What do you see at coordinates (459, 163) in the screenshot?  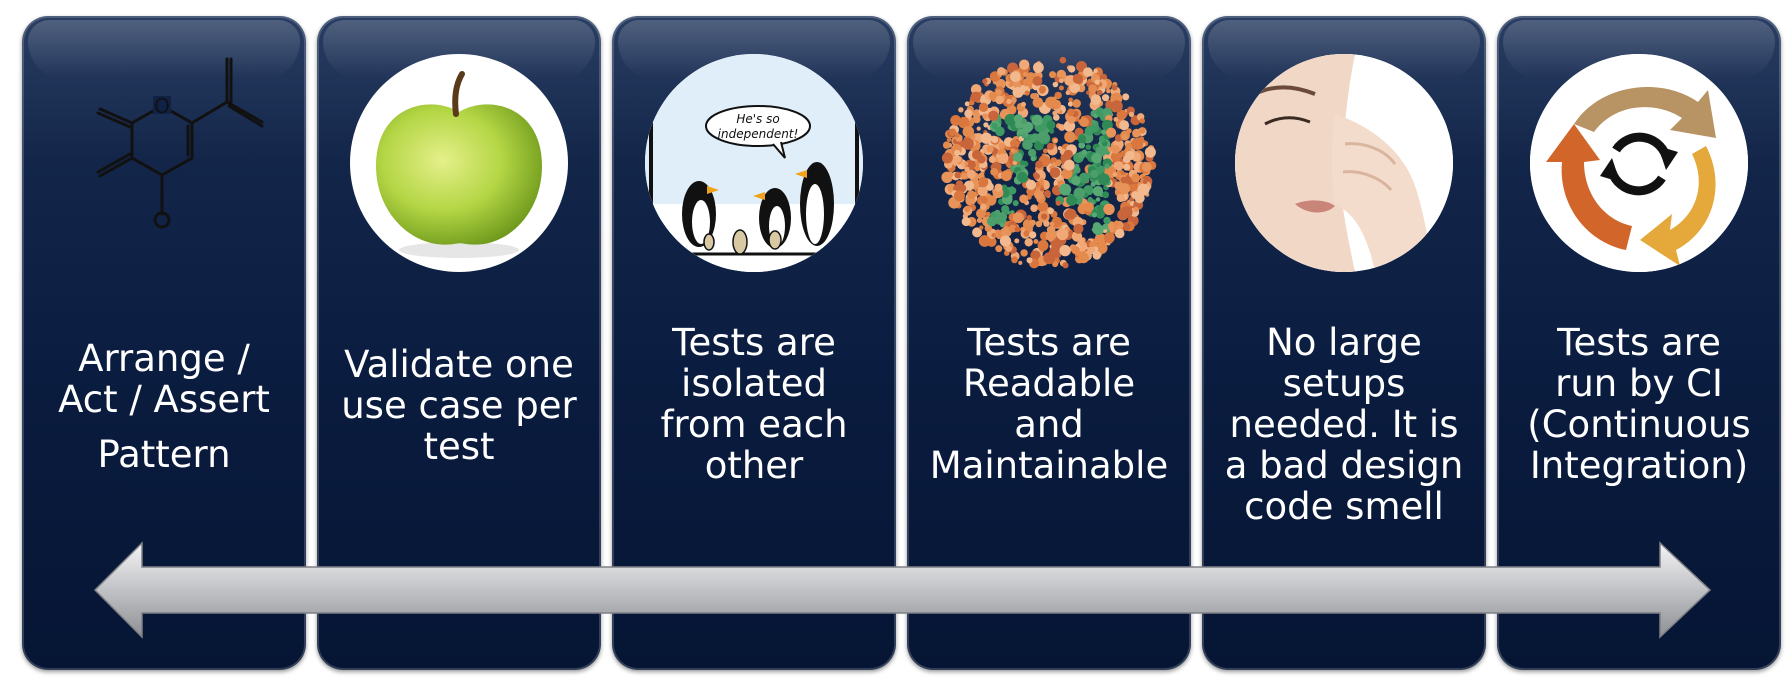 I see `apple-icon` at bounding box center [459, 163].